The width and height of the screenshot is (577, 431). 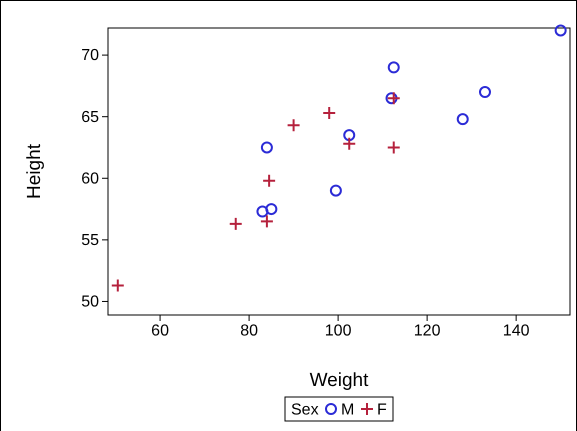 I want to click on legend-label: M, so click(x=347, y=410).